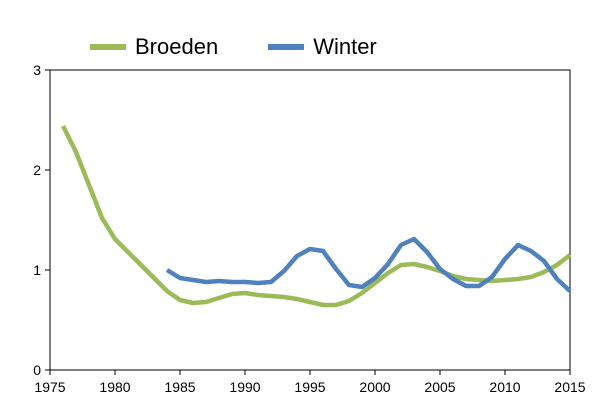  What do you see at coordinates (37, 370) in the screenshot?
I see `y-tick-label: 0` at bounding box center [37, 370].